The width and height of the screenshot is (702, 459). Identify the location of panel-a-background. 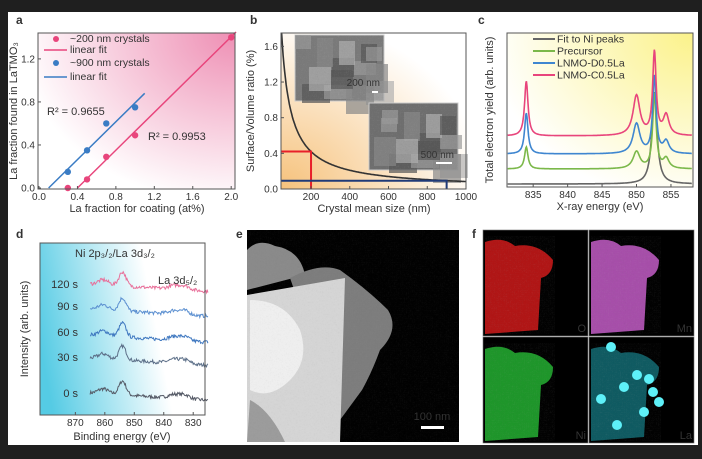
(136, 111).